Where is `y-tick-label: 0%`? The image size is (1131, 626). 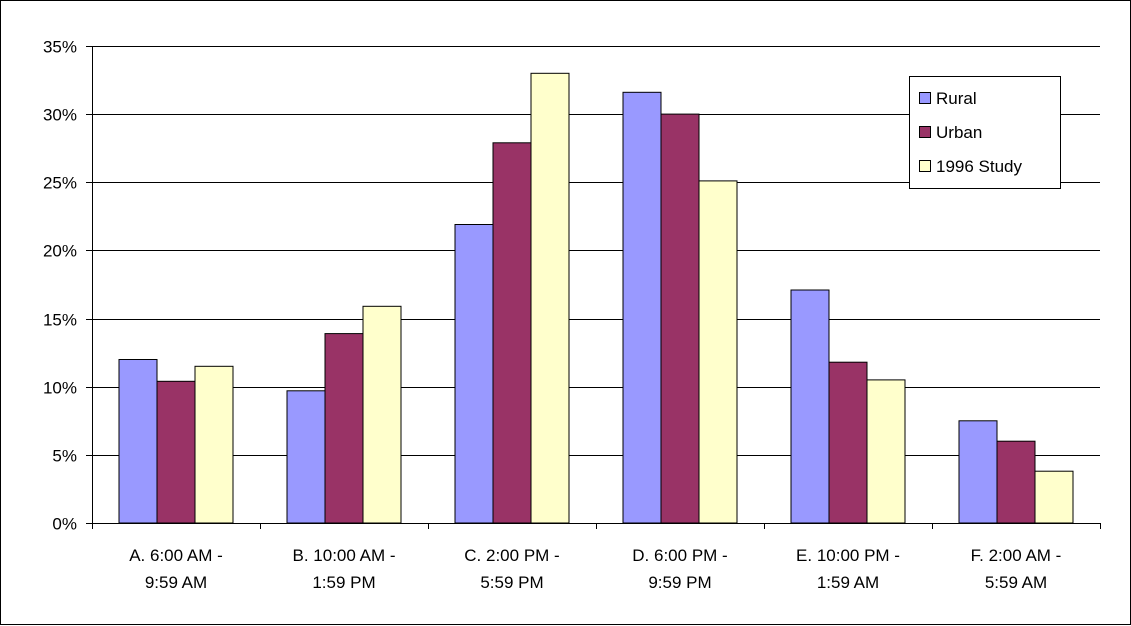
y-tick-label: 0% is located at coordinates (64, 524).